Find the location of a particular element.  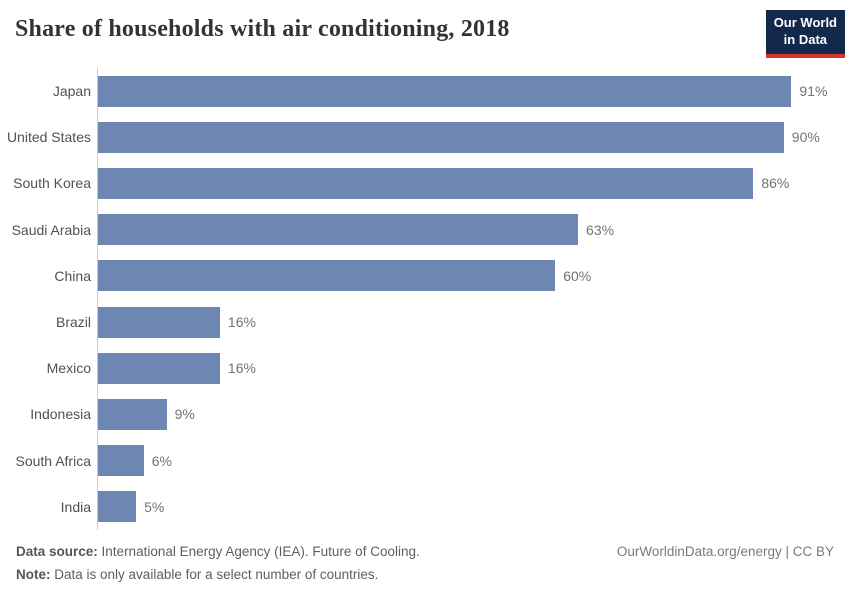

bar-area: 86% is located at coordinates (473, 183).